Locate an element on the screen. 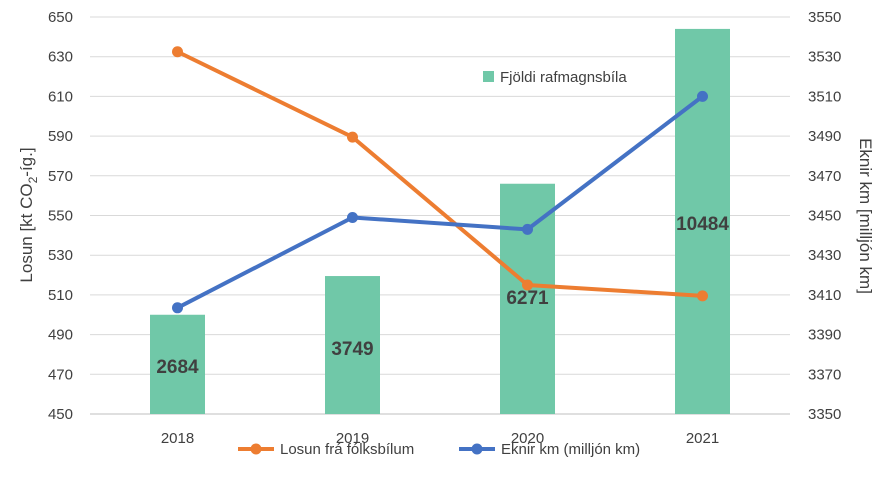  left-tick-label: 650 is located at coordinates (60, 17).